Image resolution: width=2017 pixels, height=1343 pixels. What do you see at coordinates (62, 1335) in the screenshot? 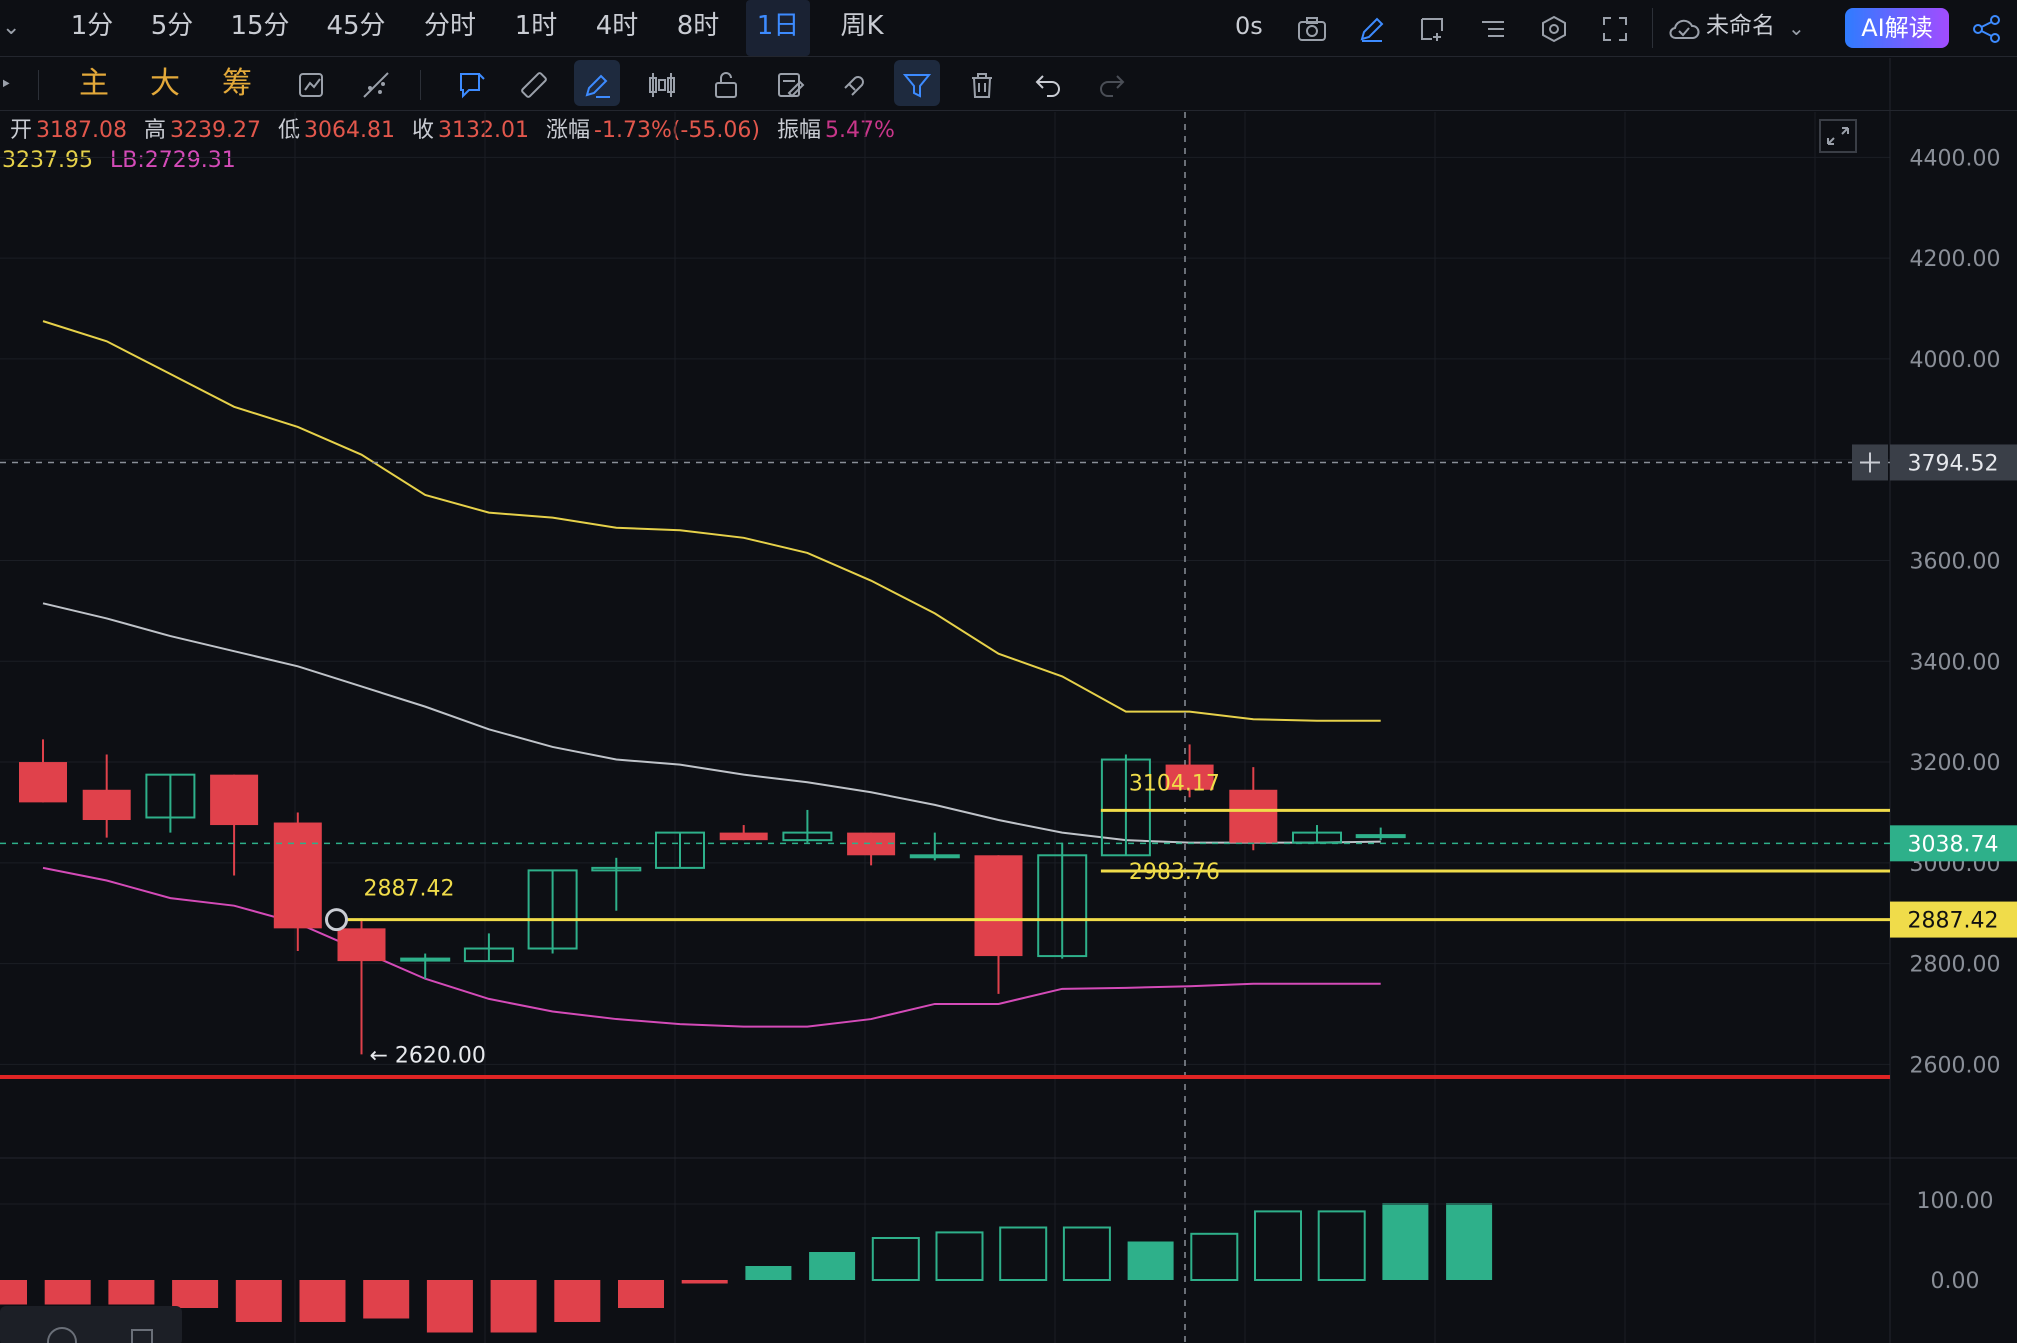
I see `pane-settings-icon` at bounding box center [62, 1335].